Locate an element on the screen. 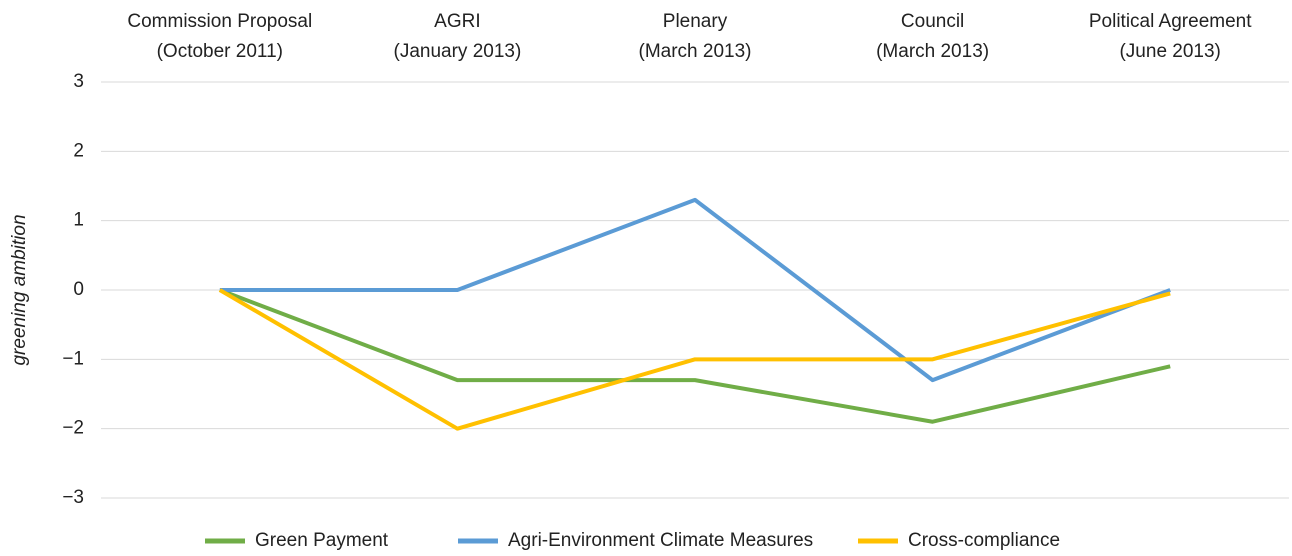 This screenshot has height=556, width=1292. legend-label: Agri-Environment Climate Measures is located at coordinates (660, 540).